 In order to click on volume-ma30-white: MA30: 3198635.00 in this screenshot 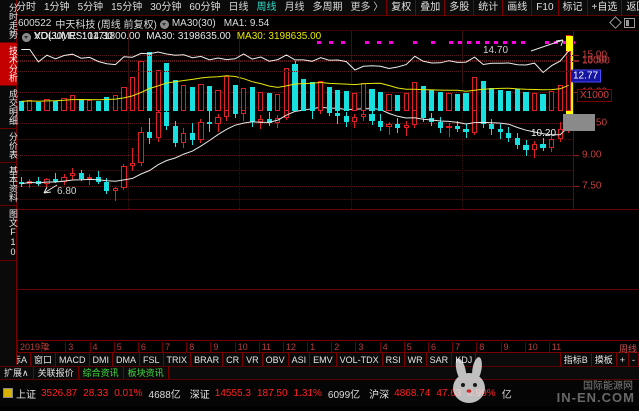, I will do `click(188, 36)`.